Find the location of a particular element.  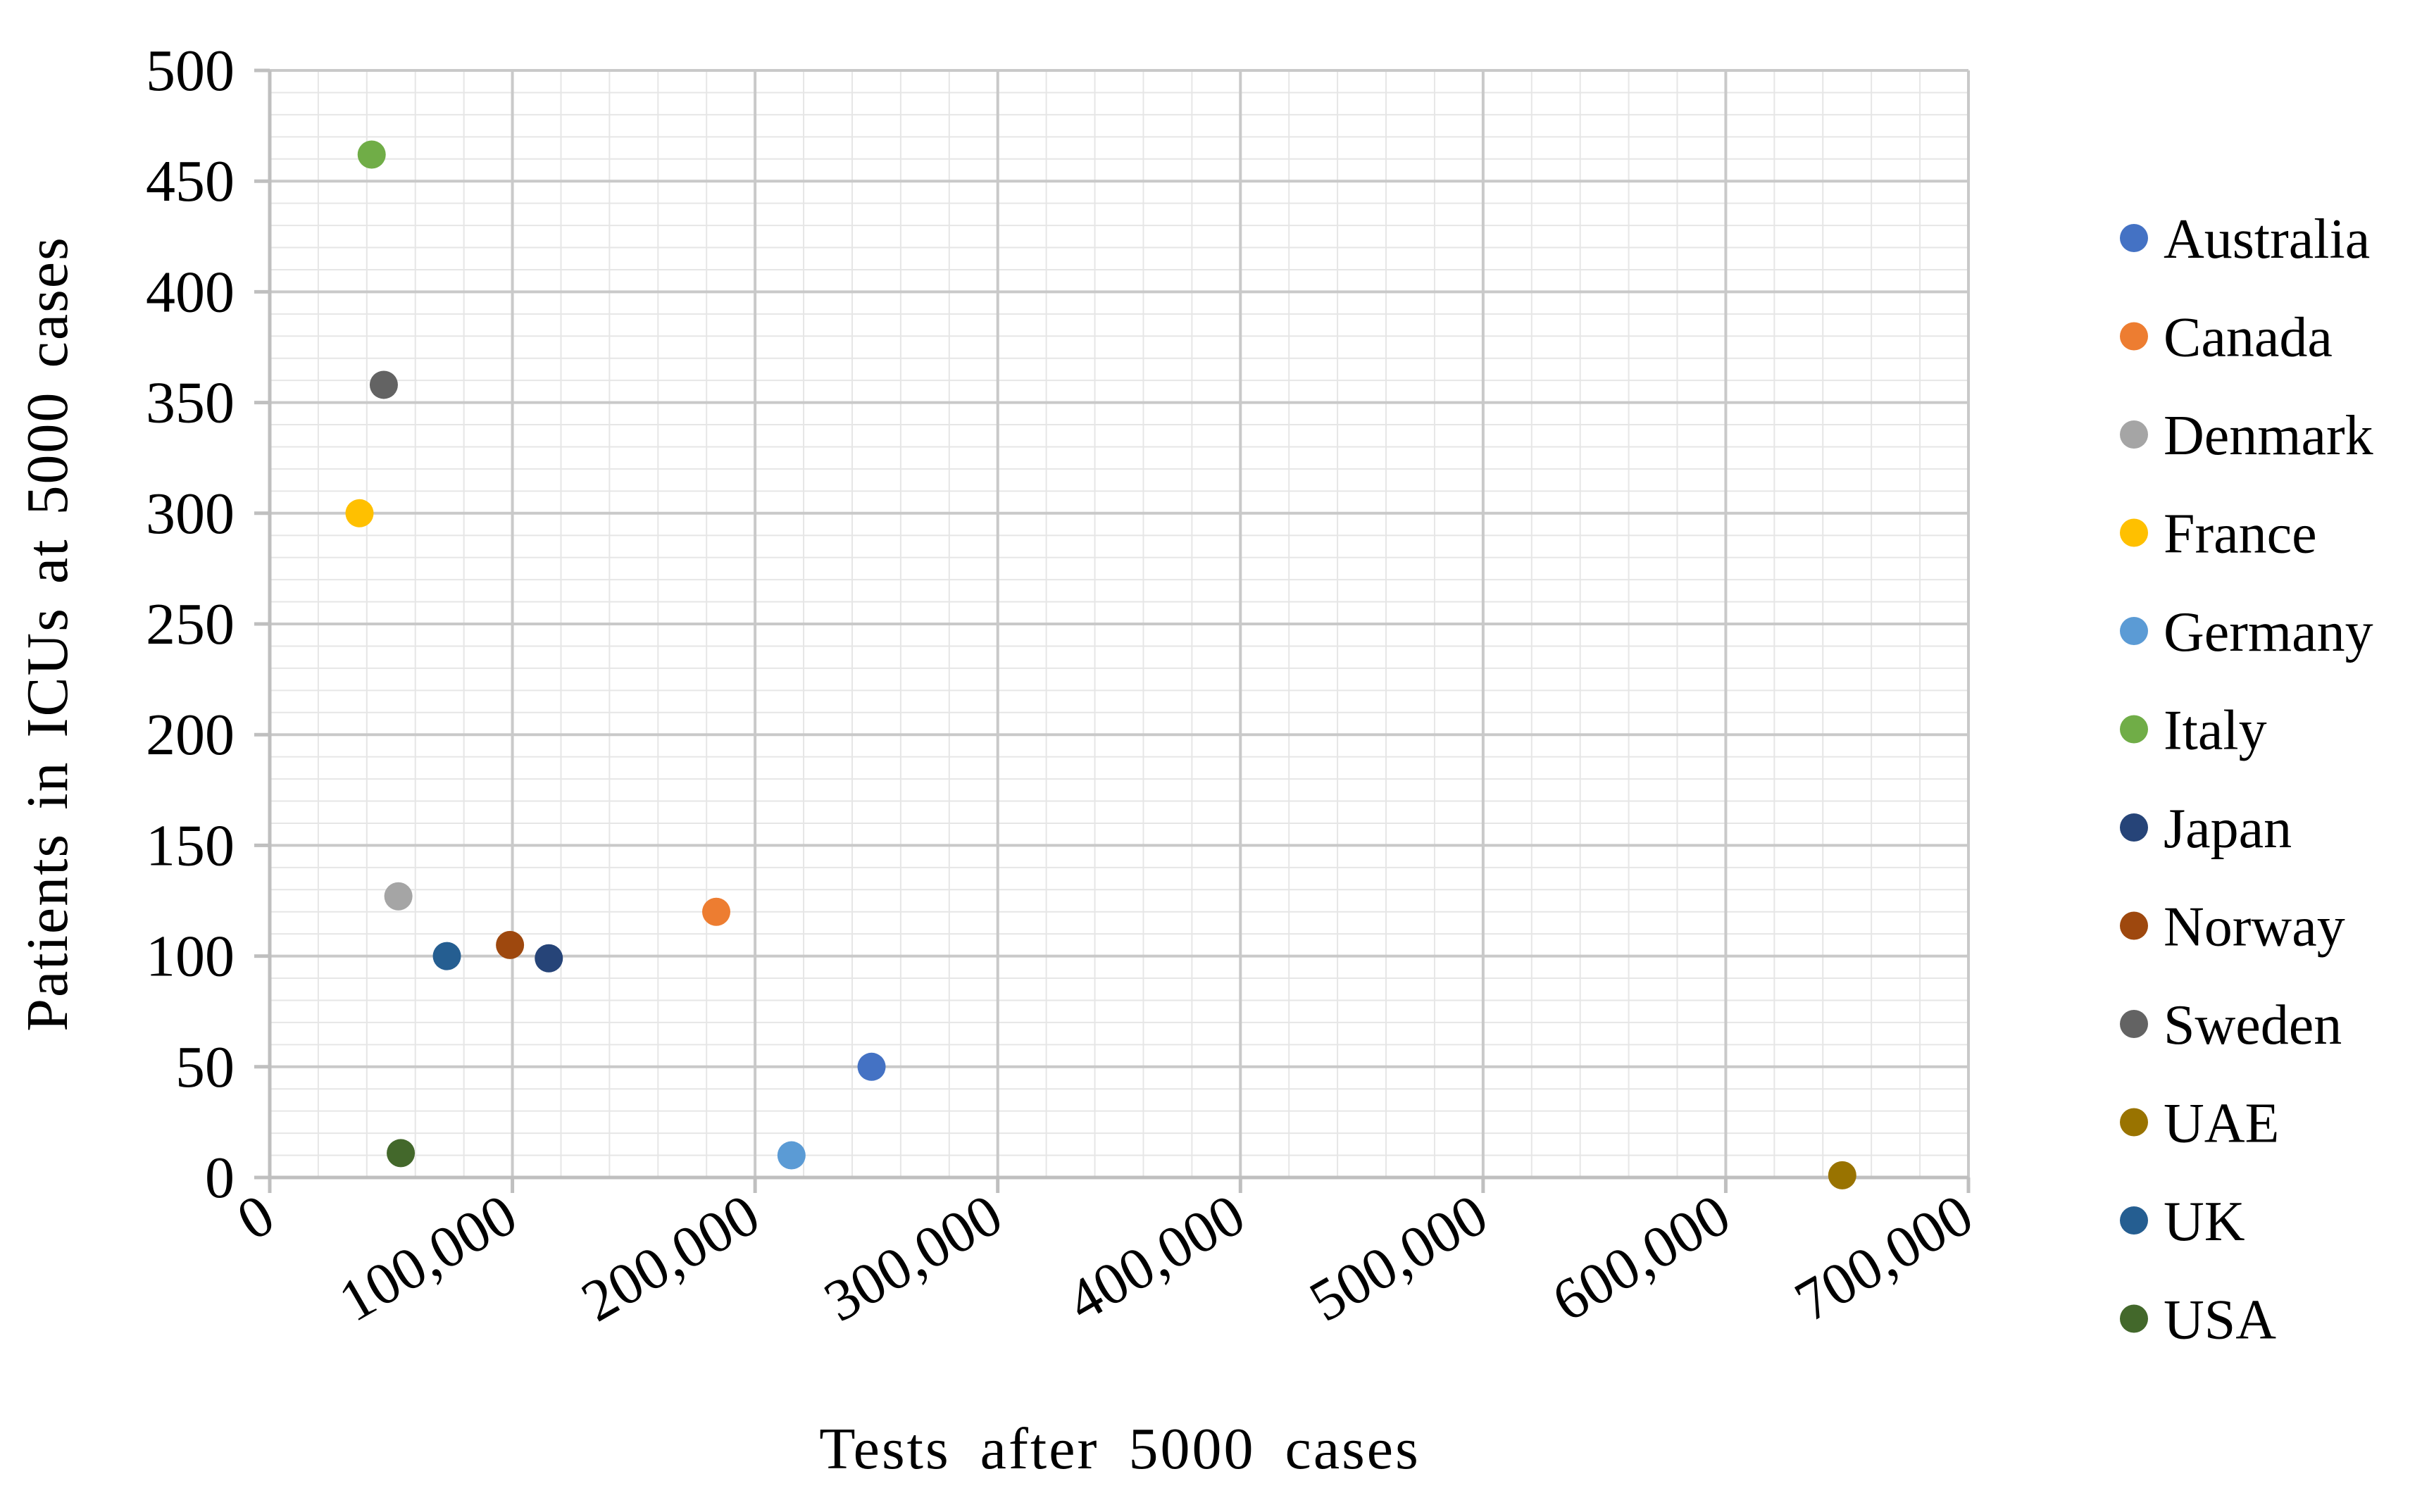

legend-label-sweden: Sweden is located at coordinates (2253, 1025).